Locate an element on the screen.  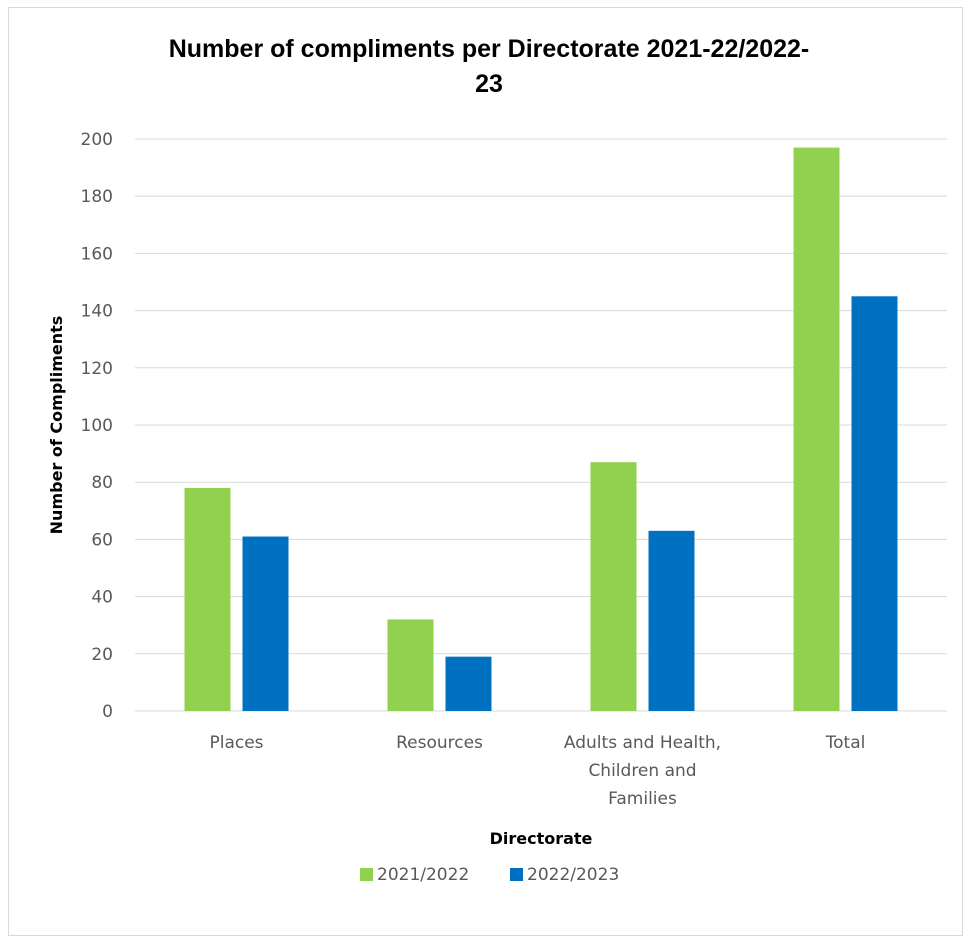
x-category-label: Families is located at coordinates (642, 799).